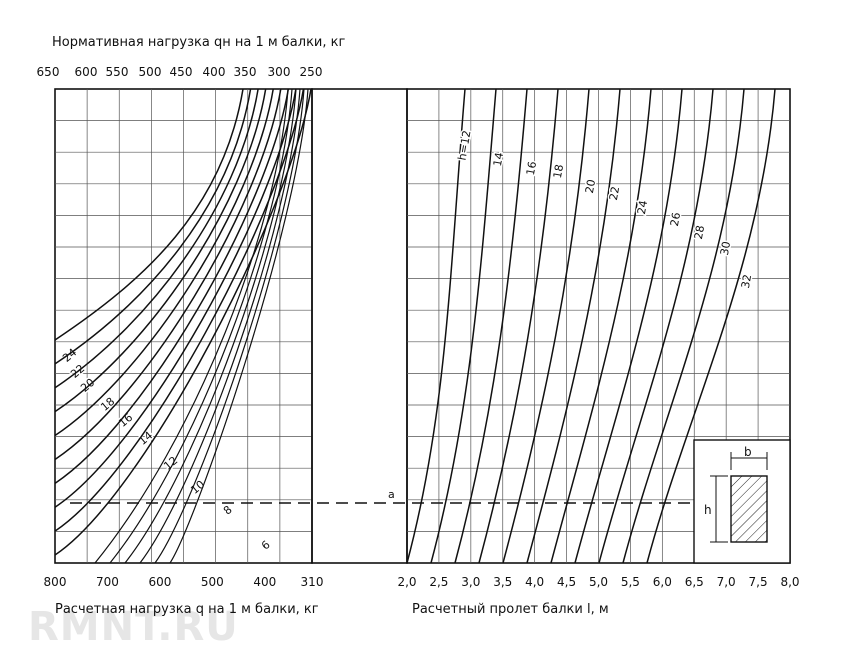  What do you see at coordinates (749, 509) in the screenshot?
I see `beam-section-rect` at bounding box center [749, 509].